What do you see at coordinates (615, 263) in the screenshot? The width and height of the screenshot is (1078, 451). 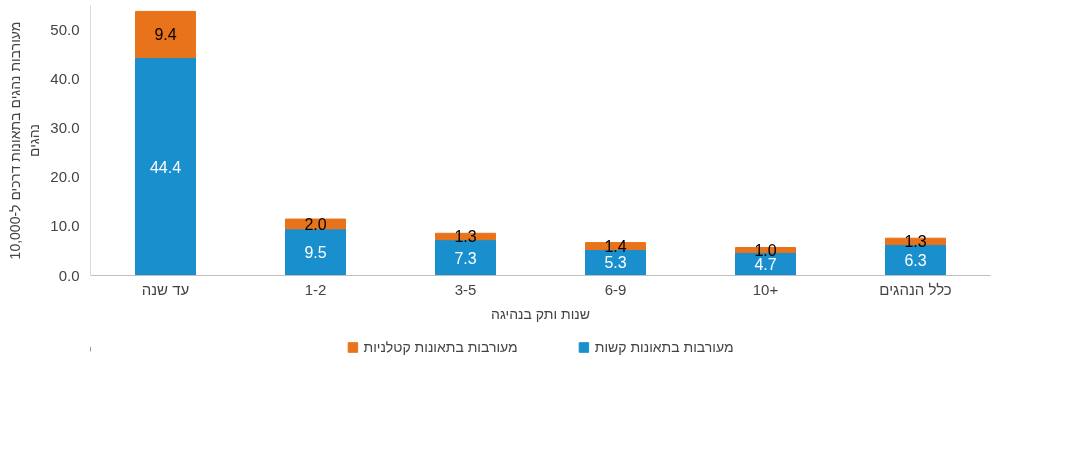 I see `data-label: 5.3` at bounding box center [615, 263].